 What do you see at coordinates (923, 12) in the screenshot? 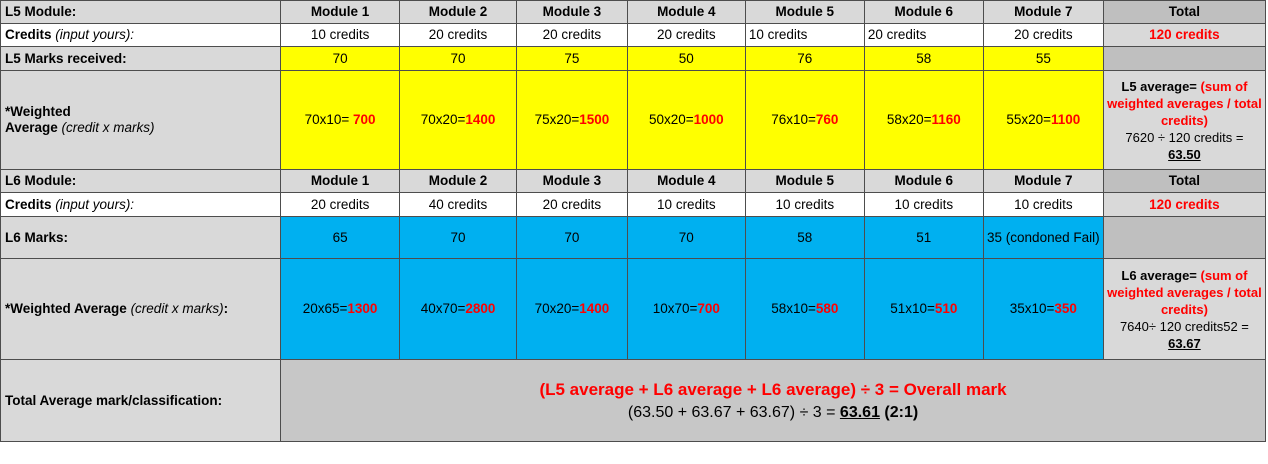
I see `l5-module-6-header: Module 6` at bounding box center [923, 12].